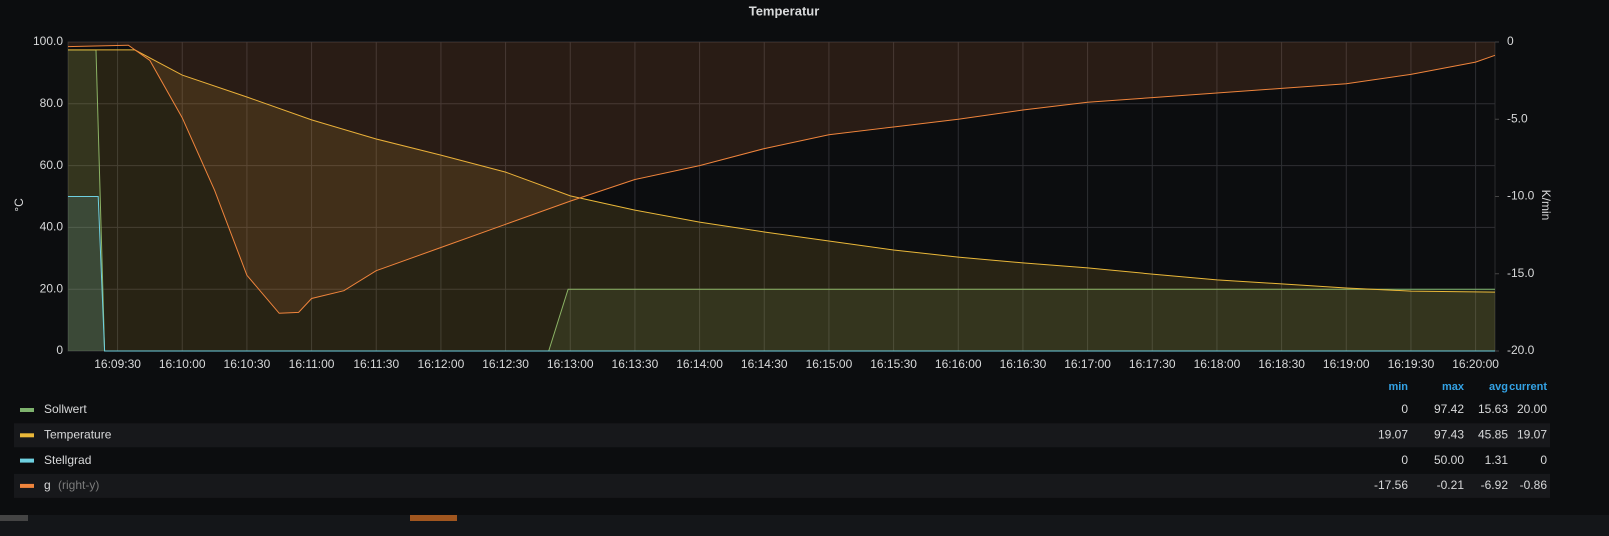 The width and height of the screenshot is (1609, 536). What do you see at coordinates (764, 364) in the screenshot?
I see `x-tick-label: 16:14:30` at bounding box center [764, 364].